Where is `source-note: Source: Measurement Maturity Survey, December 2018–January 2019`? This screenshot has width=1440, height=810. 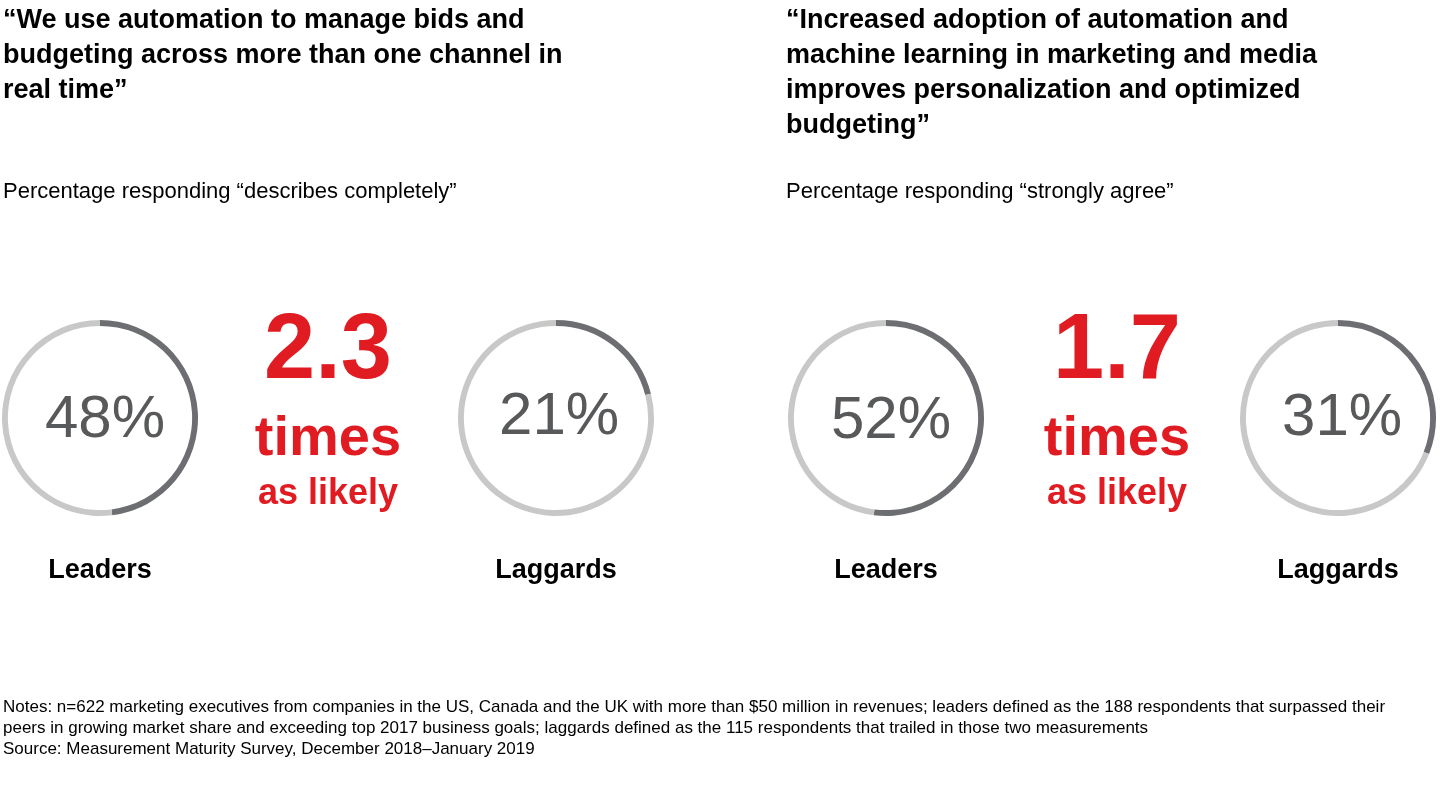
source-note: Source: Measurement Maturity Survey, December 2018–January 2019 is located at coordinates (269, 748).